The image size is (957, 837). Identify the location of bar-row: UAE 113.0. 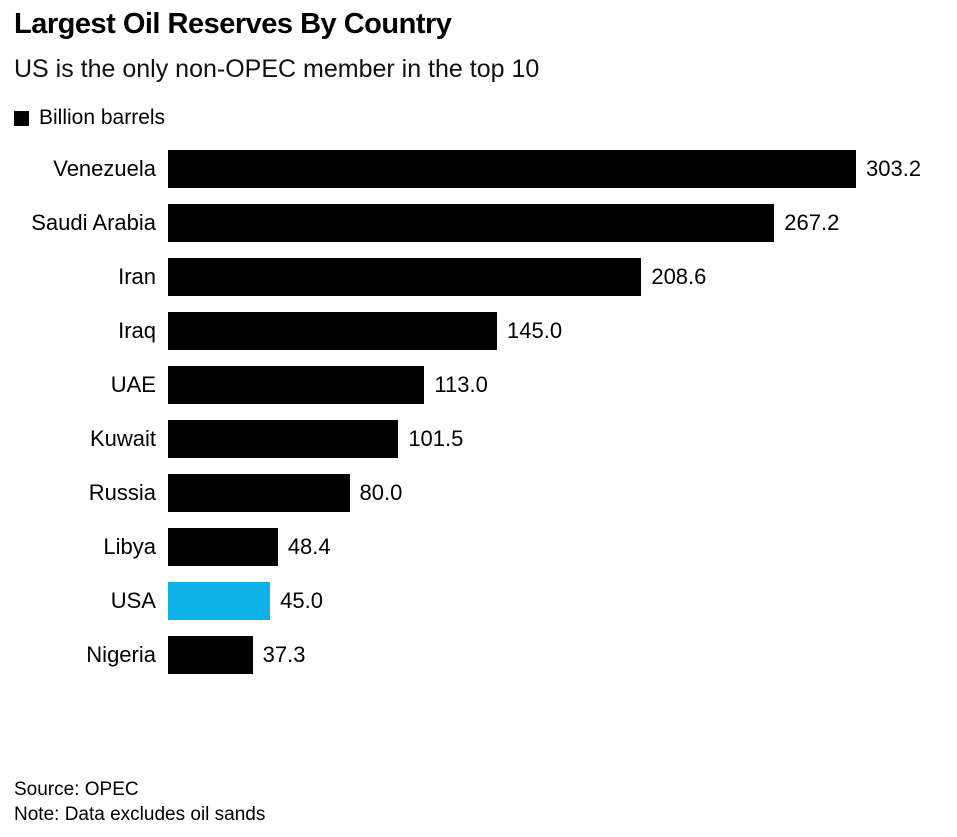
(478, 385).